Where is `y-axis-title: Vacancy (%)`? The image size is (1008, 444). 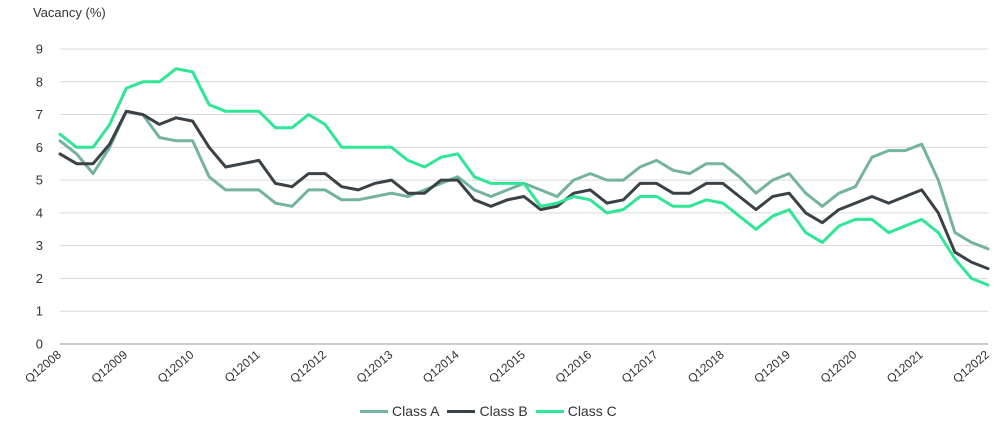
y-axis-title: Vacancy (%) is located at coordinates (69, 12).